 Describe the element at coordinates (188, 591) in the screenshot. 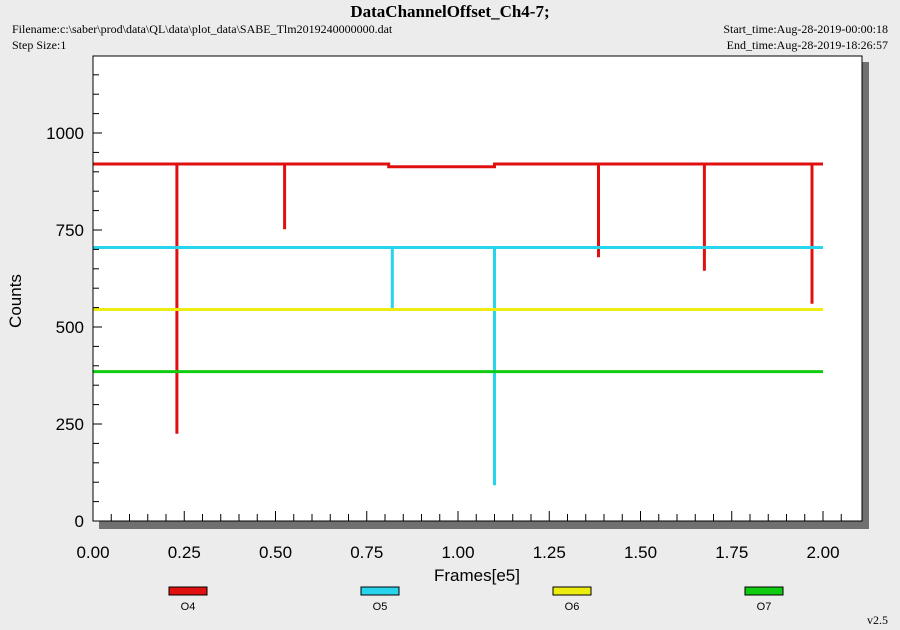

I see `legend-swatch-o4` at that location.